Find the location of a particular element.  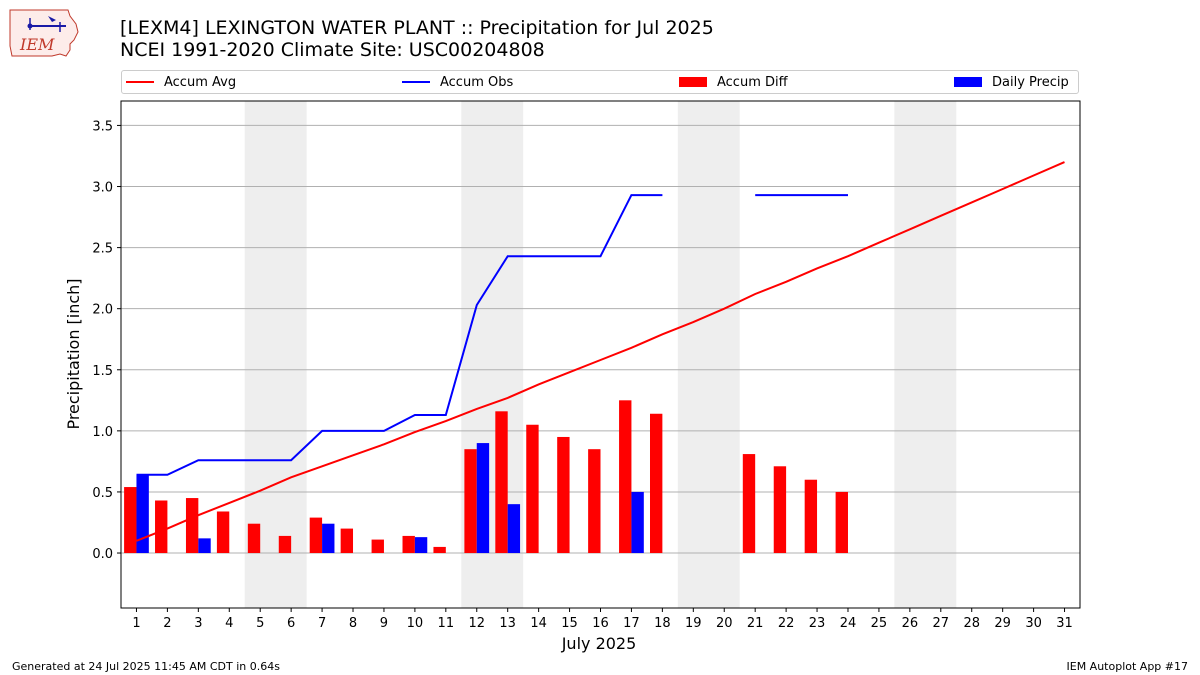

legend-item-accum-diff: Accum Diff is located at coordinates (733, 82).